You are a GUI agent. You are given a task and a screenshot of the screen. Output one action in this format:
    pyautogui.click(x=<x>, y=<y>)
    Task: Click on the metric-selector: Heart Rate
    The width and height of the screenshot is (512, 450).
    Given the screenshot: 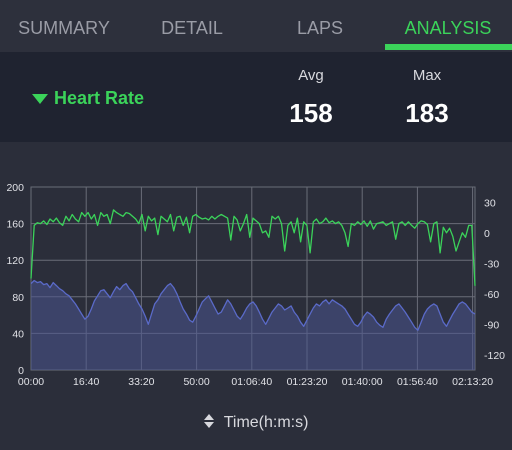 What is the action you would take?
    pyautogui.click(x=88, y=98)
    